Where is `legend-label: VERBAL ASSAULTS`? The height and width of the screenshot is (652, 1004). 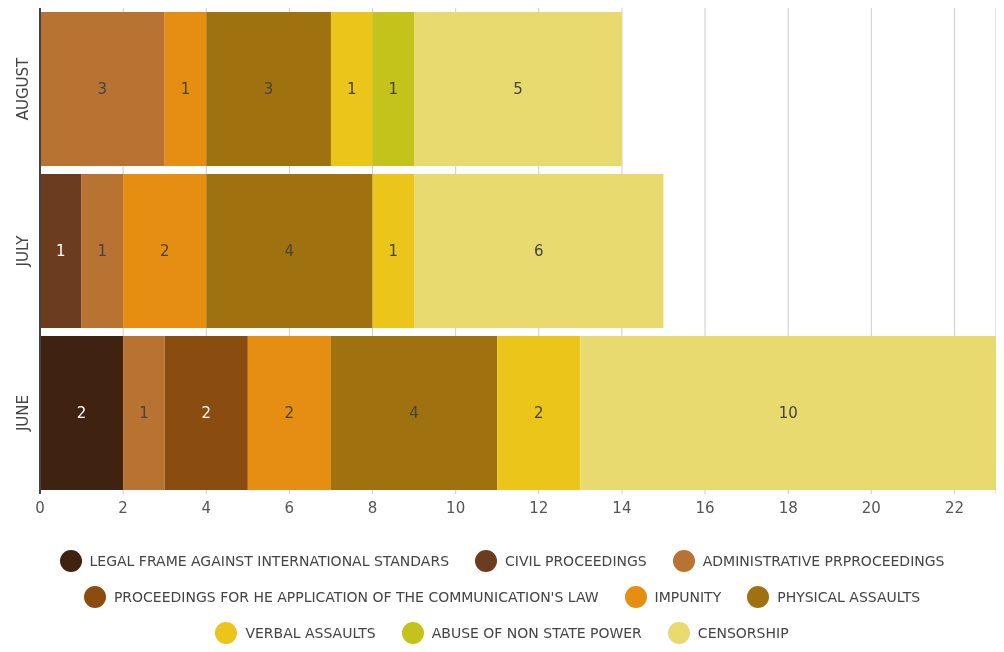 legend-label: VERBAL ASSAULTS is located at coordinates (310, 633).